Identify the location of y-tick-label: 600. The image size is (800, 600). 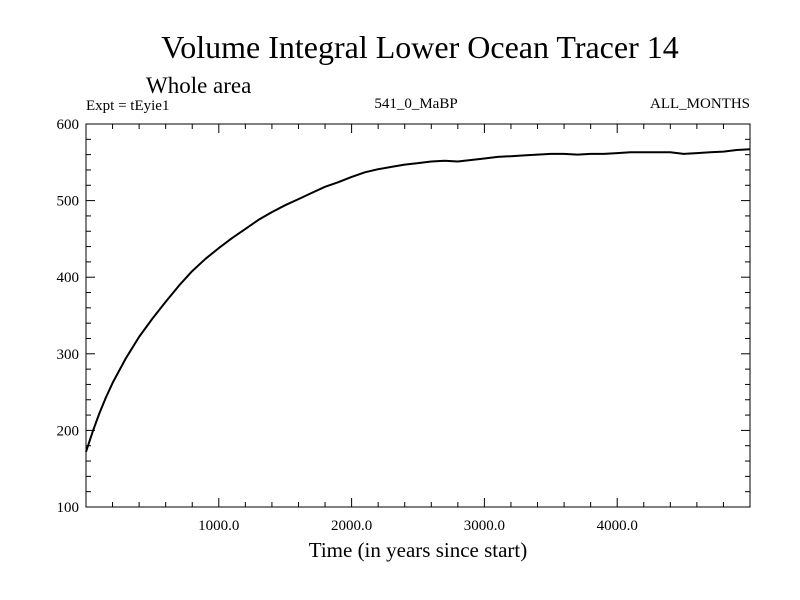
(68, 125).